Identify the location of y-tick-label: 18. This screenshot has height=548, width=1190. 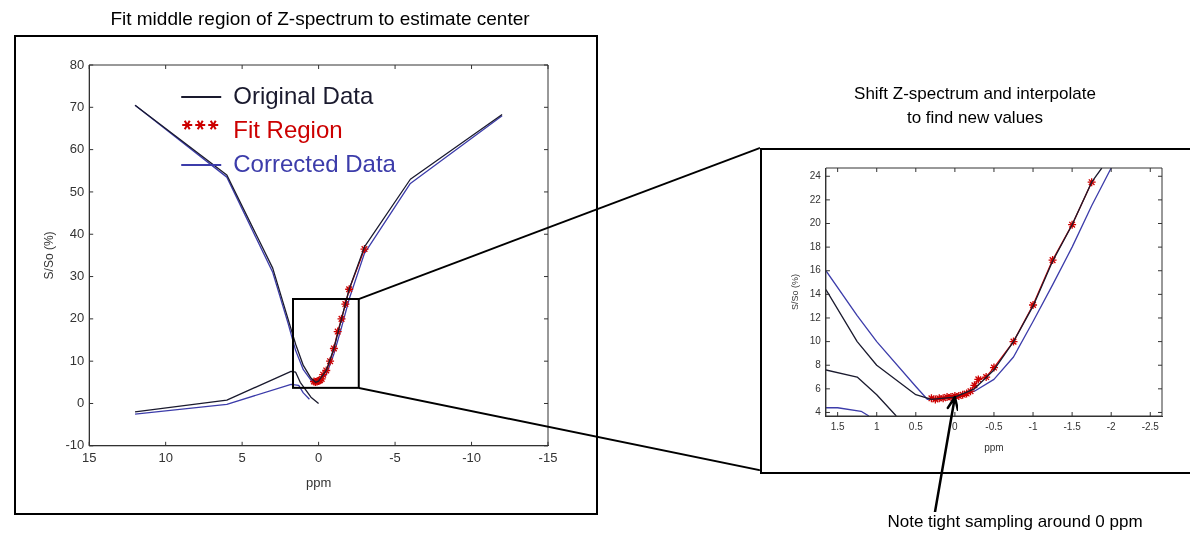
(815, 246).